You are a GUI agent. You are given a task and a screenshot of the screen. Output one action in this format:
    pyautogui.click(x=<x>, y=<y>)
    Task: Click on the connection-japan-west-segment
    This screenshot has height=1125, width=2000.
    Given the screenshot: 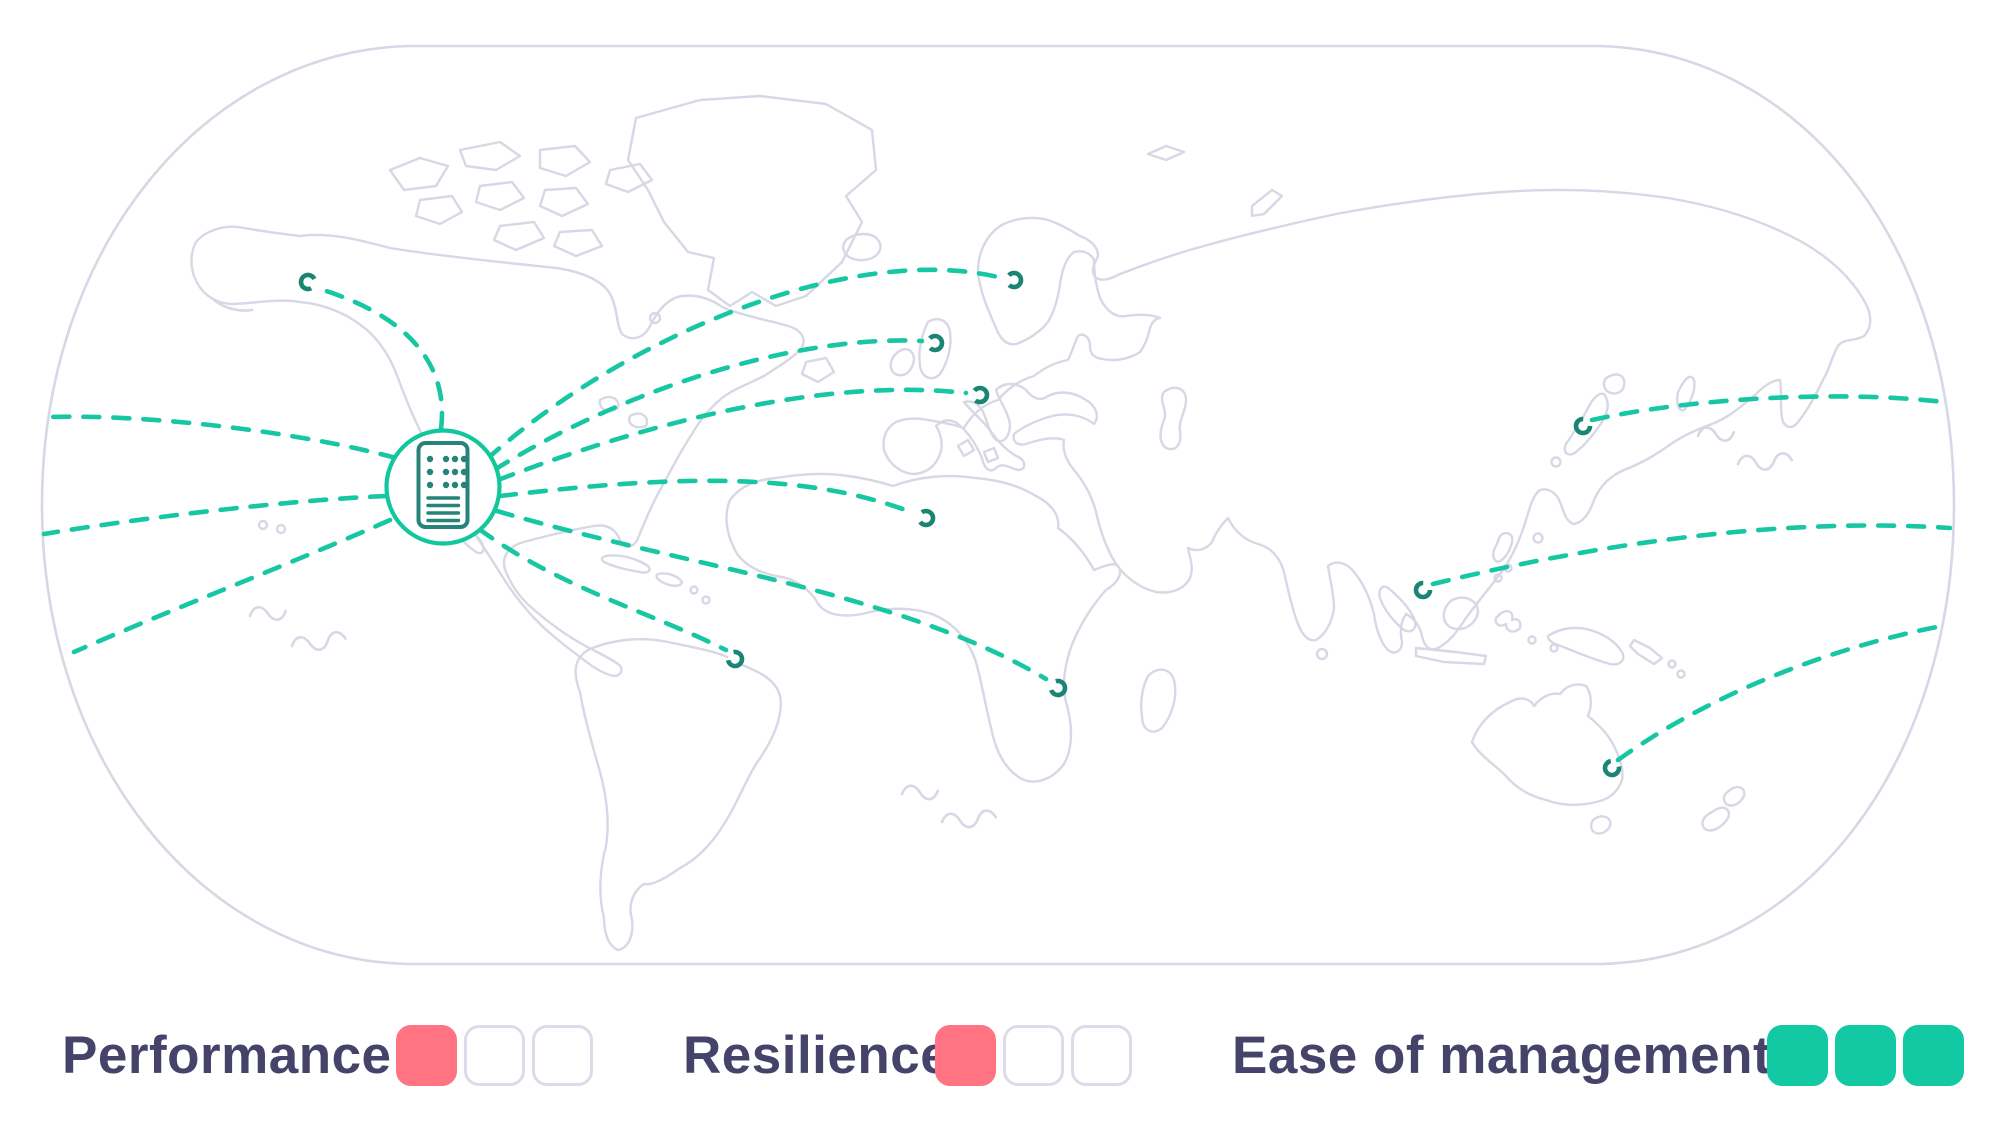 What is the action you would take?
    pyautogui.click(x=222, y=437)
    